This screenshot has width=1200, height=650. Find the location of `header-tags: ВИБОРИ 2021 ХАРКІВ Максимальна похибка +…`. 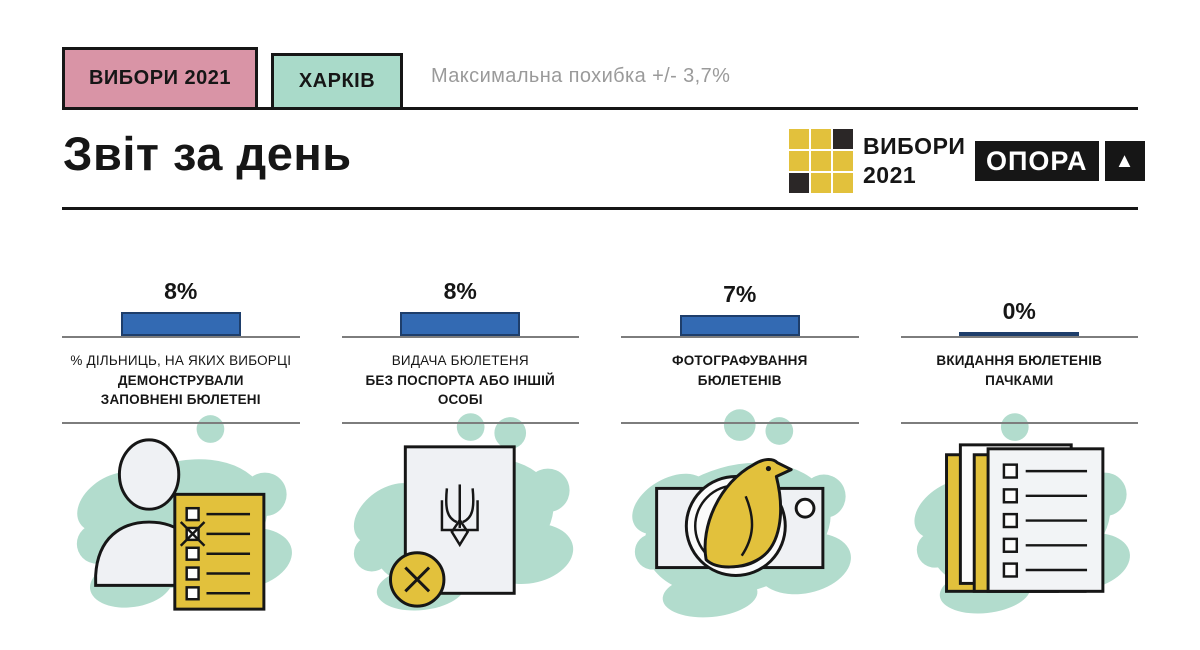

header-tags: ВИБОРИ 2021 ХАРКІВ Максимальна похибка +… is located at coordinates (396, 78).